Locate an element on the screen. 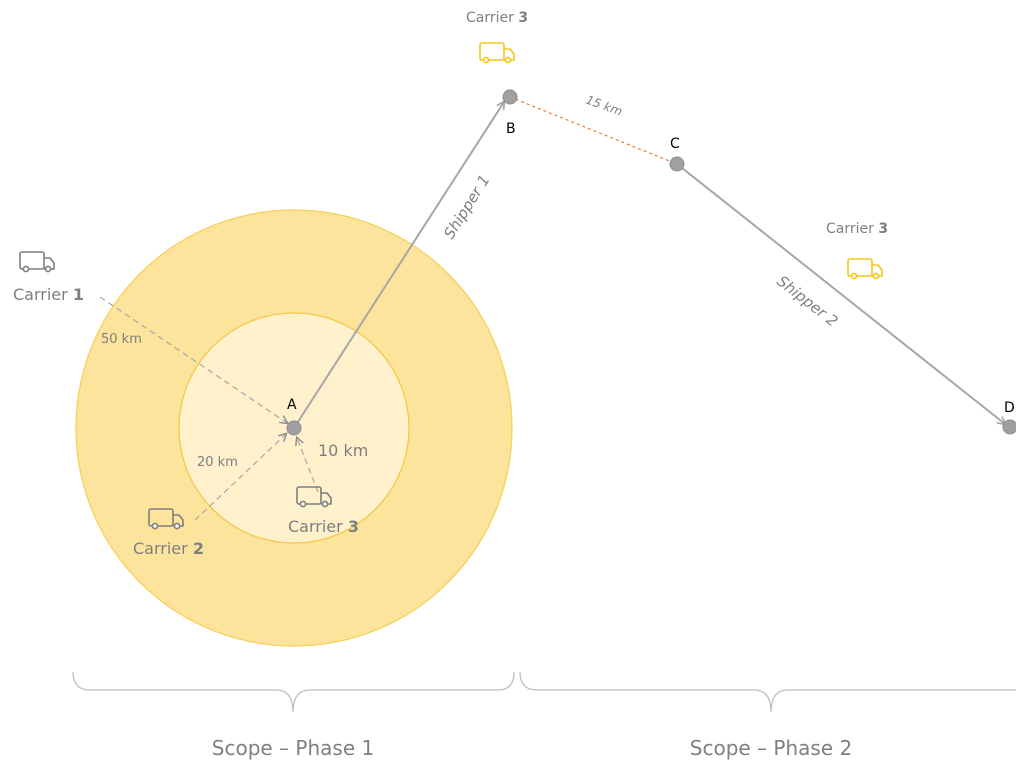 This screenshot has height=764, width=1016. carrier3-a-prefix: Carrier is located at coordinates (315, 526).